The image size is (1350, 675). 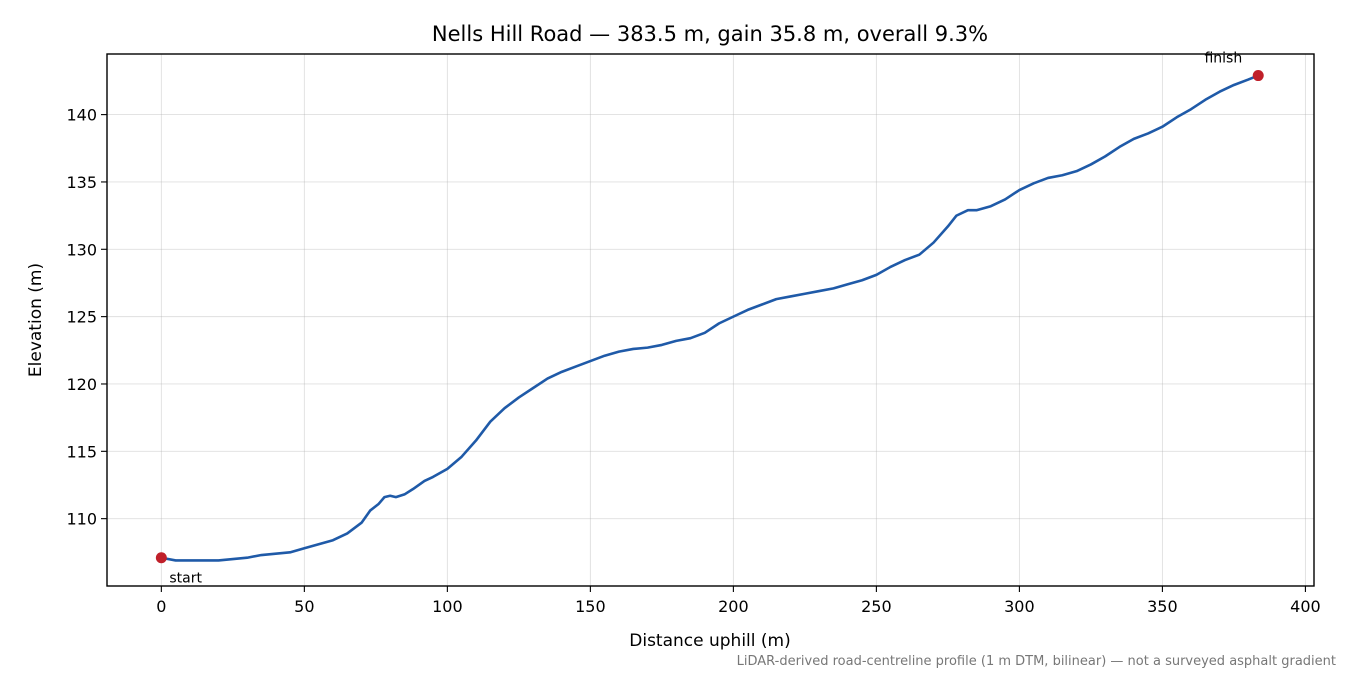 What do you see at coordinates (161, 558) in the screenshot?
I see `start-marker` at bounding box center [161, 558].